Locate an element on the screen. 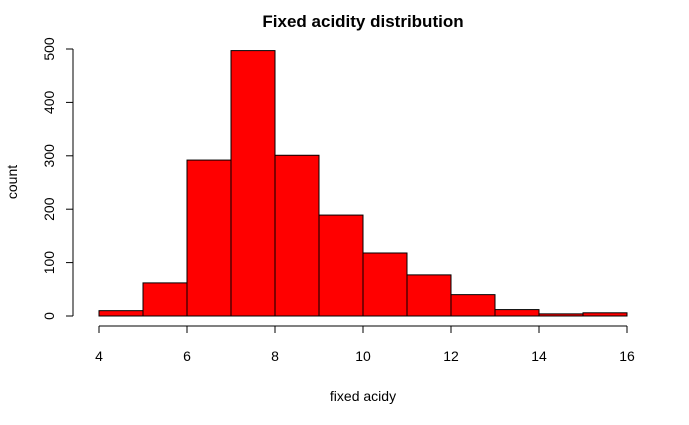 The width and height of the screenshot is (689, 425). y-tick-label-300: 300 is located at coordinates (49, 156).